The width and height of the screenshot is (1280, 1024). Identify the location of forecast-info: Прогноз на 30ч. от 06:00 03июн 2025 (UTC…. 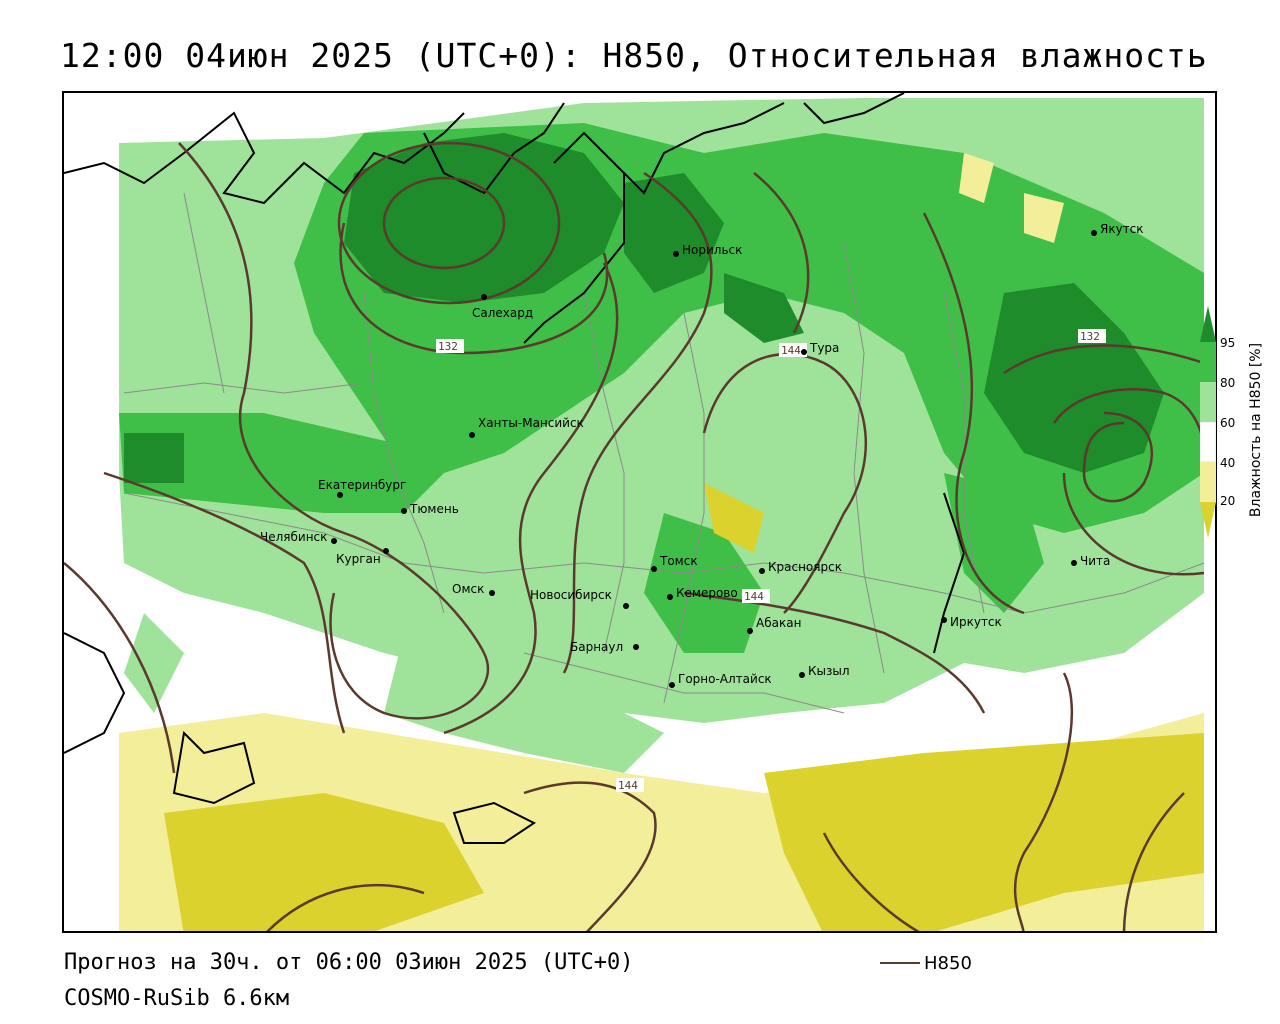
(349, 962).